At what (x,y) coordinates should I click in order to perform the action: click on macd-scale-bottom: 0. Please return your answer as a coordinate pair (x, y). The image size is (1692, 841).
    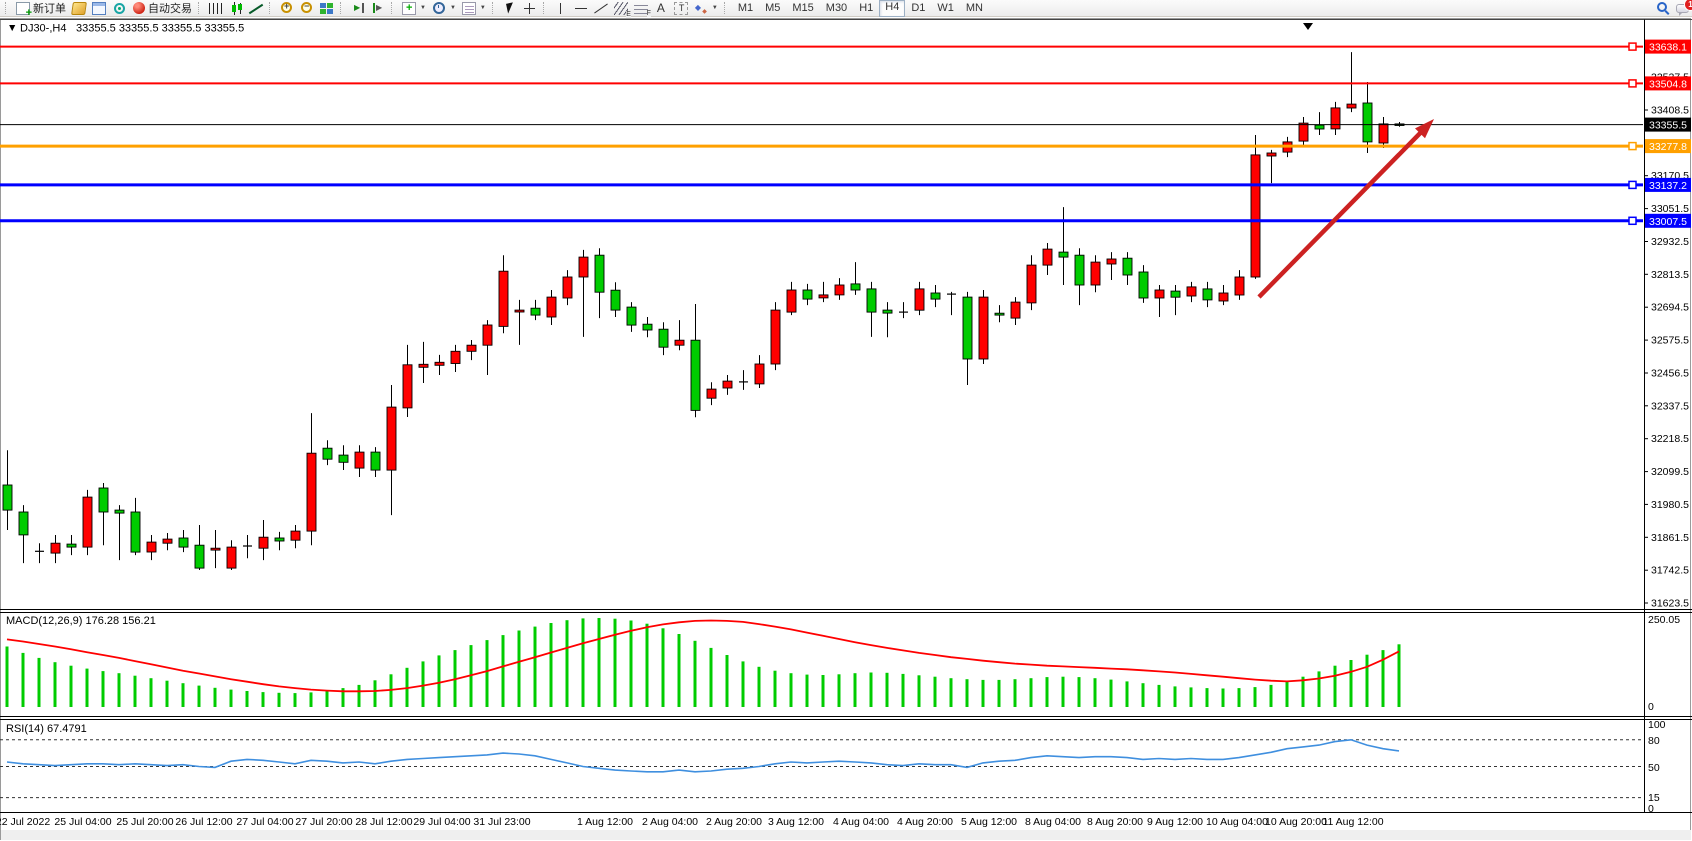
    Looking at the image, I should click on (1651, 707).